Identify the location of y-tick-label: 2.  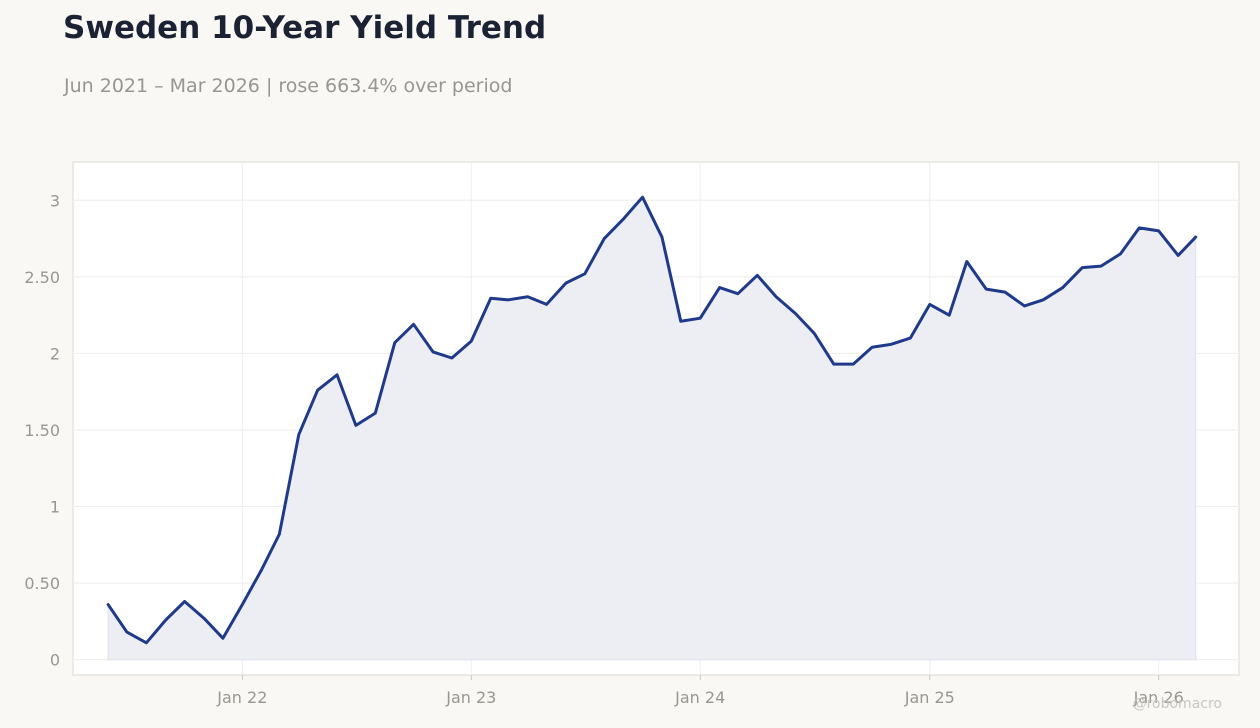
(55, 353).